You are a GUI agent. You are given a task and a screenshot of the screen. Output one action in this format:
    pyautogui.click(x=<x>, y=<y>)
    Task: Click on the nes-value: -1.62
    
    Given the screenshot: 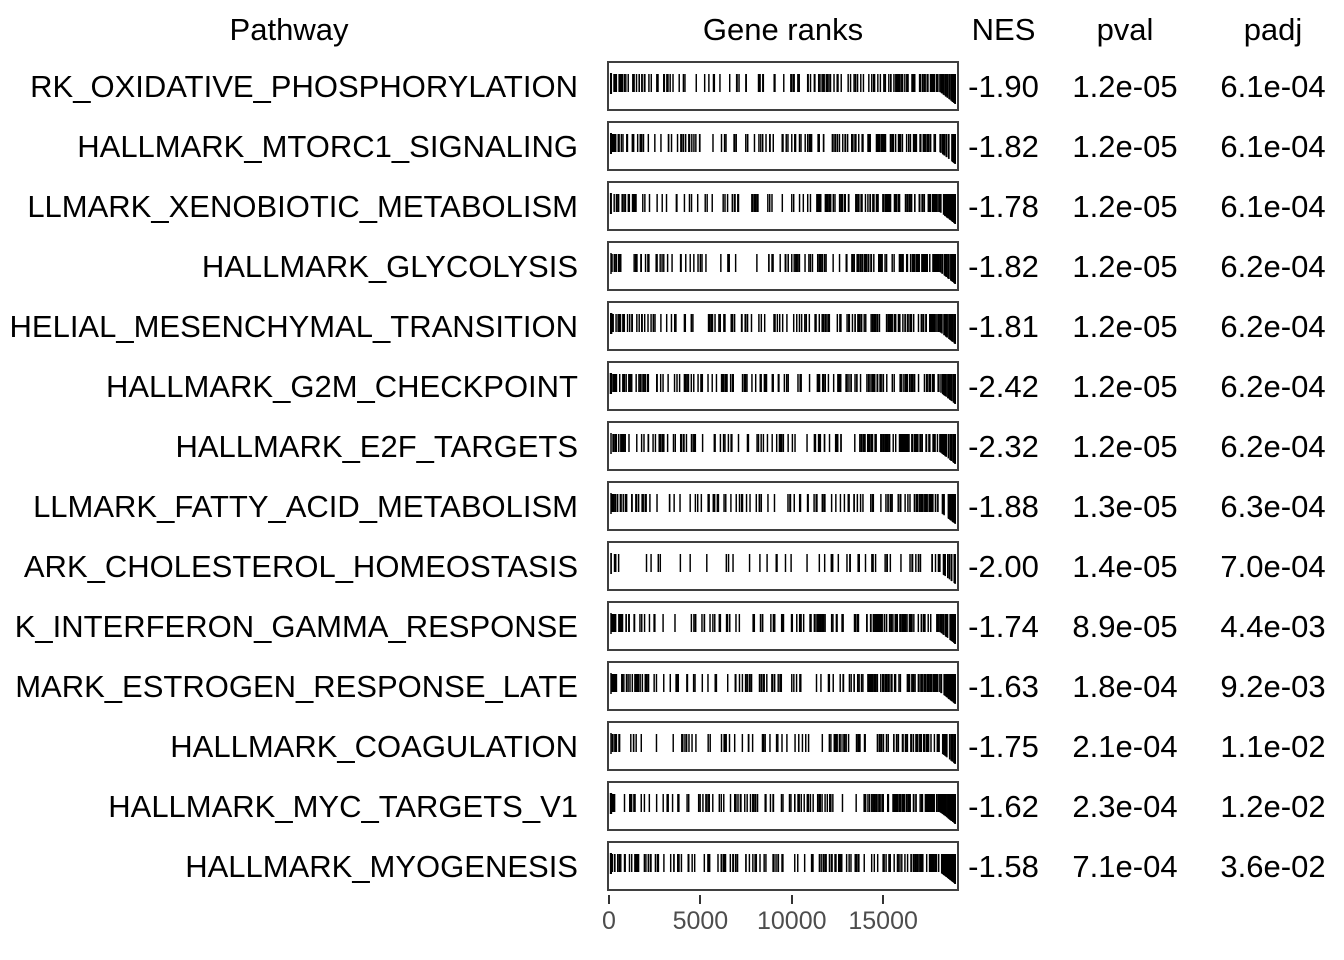 What is the action you would take?
    pyautogui.click(x=1003, y=806)
    